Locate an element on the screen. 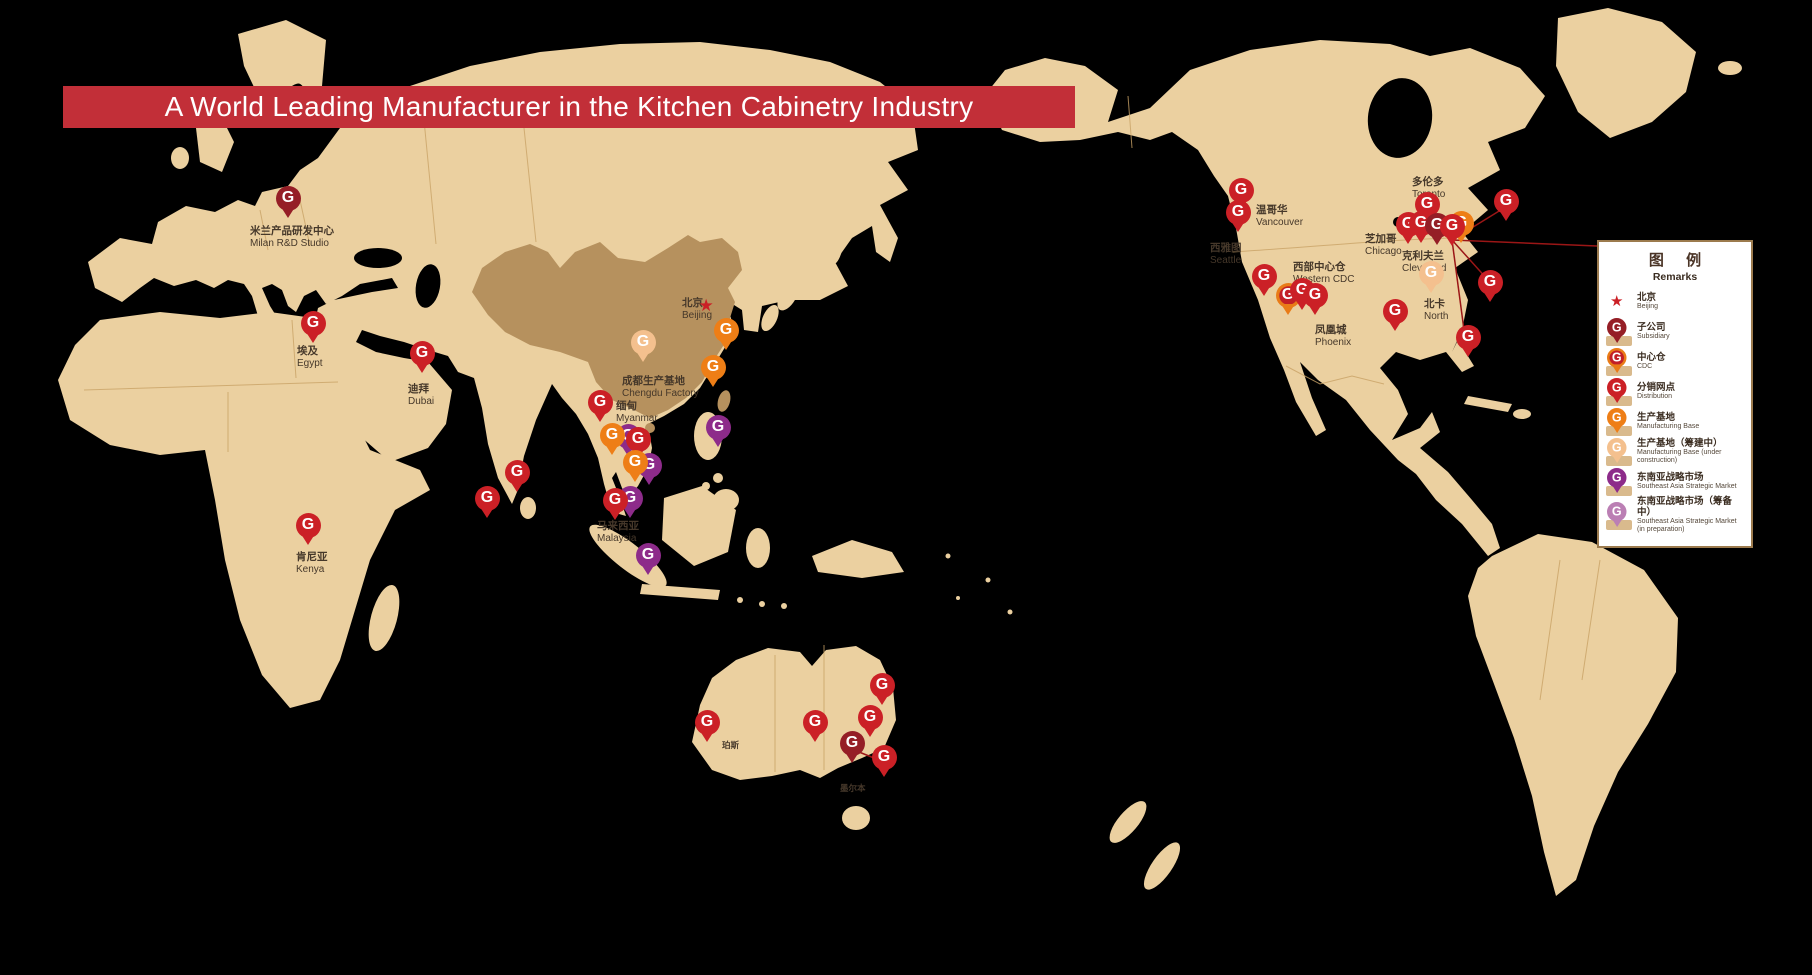 The height and width of the screenshot is (975, 1812). legend-subtitle: Remarks is located at coordinates (1675, 277).